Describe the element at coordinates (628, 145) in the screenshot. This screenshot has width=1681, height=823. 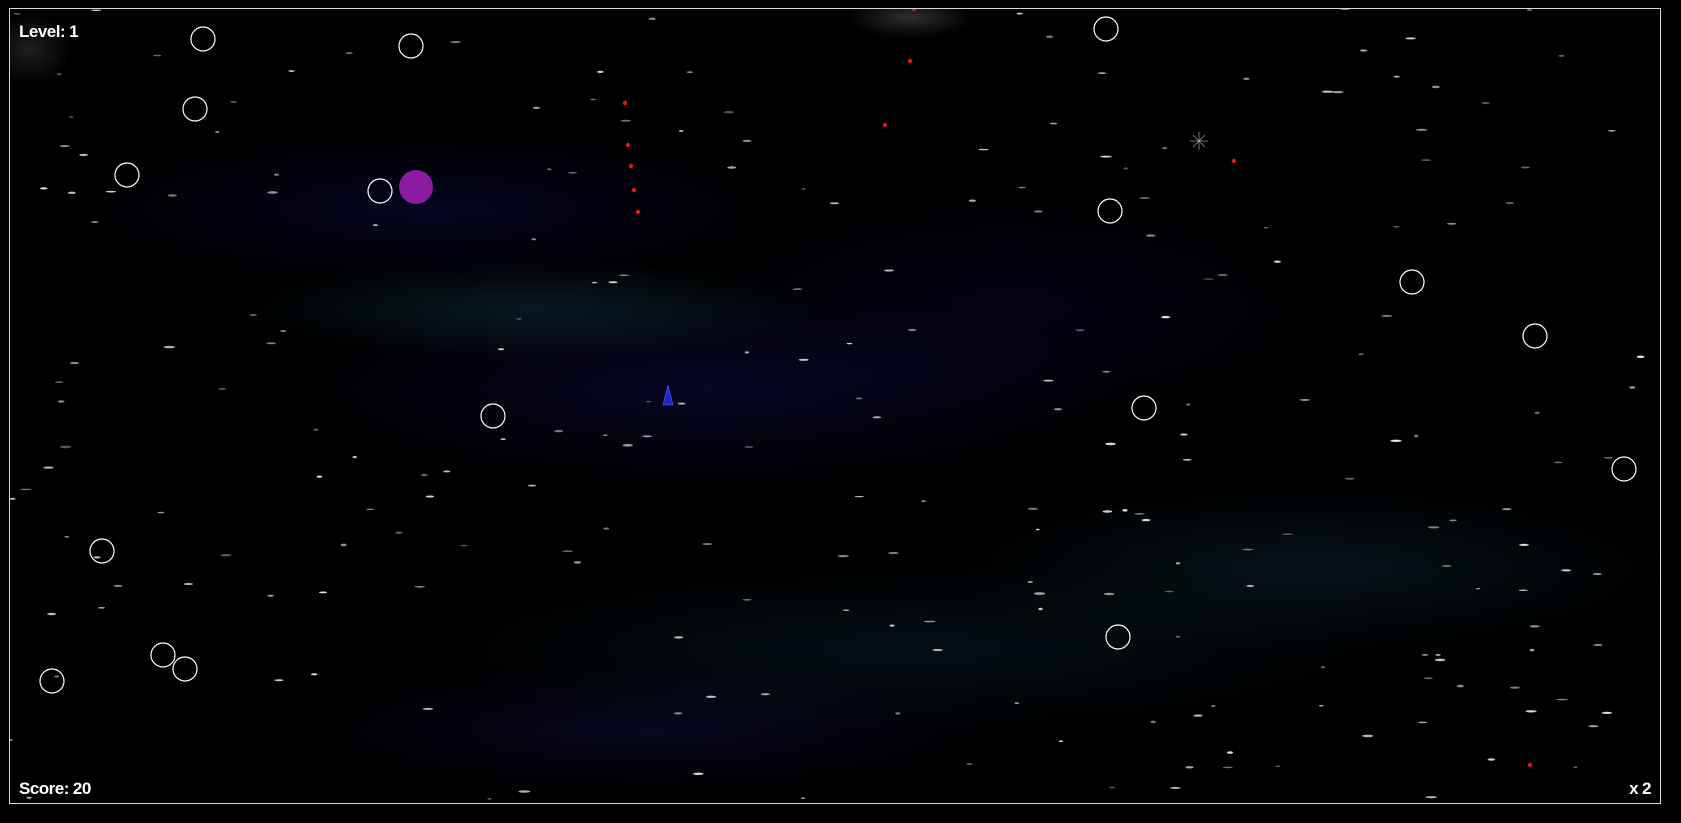
I see `bullet` at that location.